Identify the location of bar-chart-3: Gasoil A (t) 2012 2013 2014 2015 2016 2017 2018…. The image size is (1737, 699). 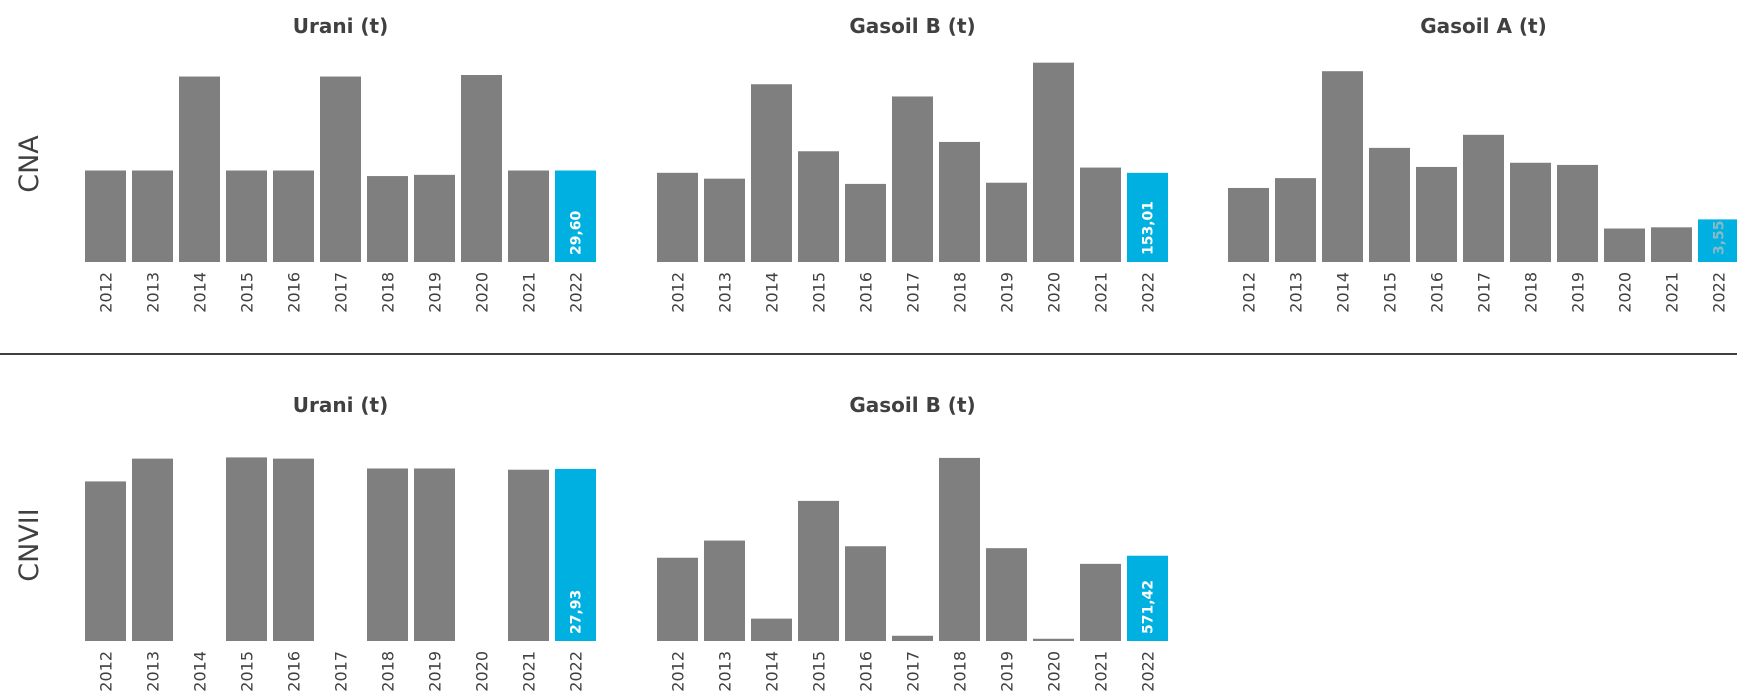
(1482, 163).